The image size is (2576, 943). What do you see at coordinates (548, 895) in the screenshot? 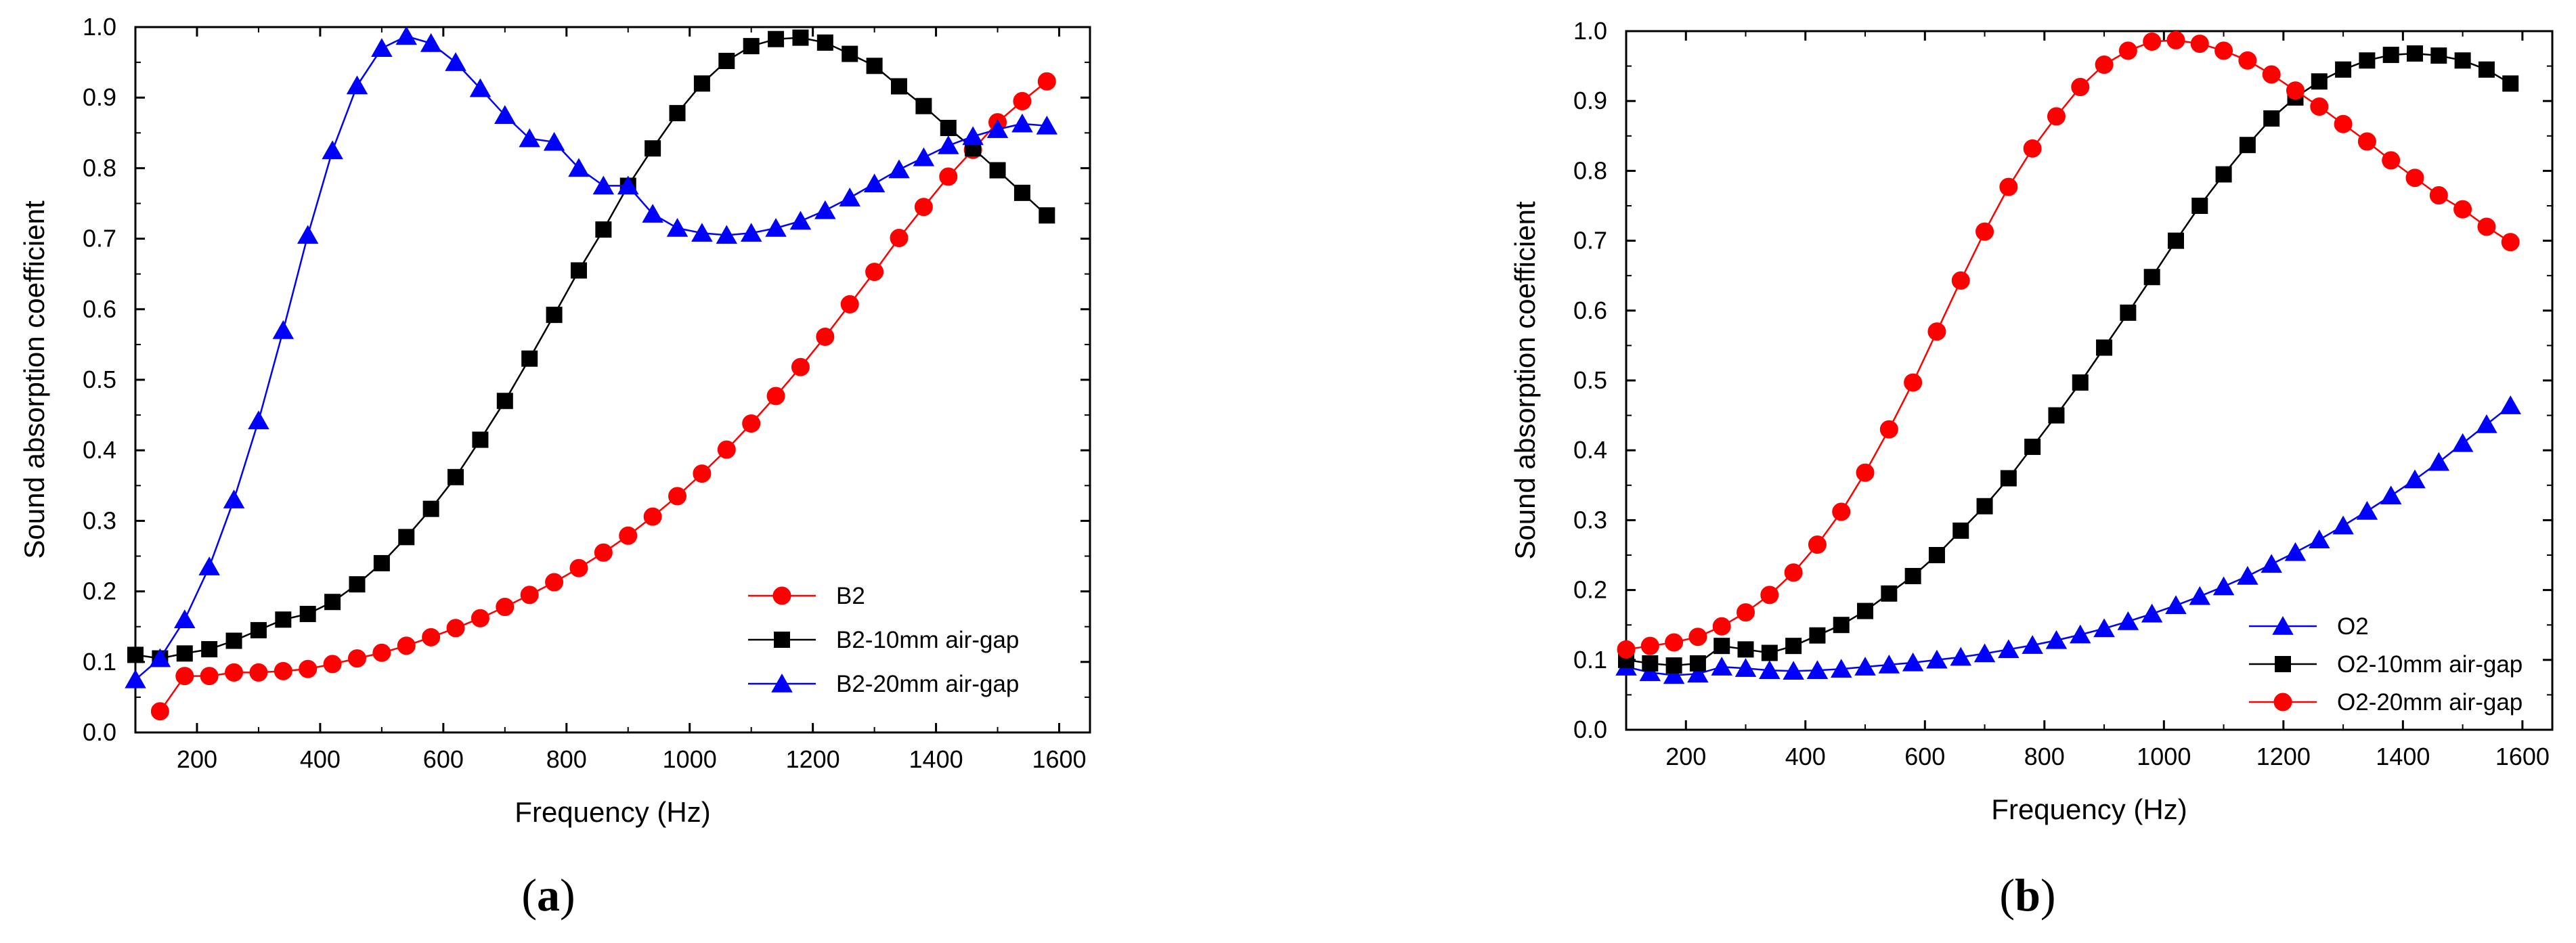
I see `panel-caption: (a)` at bounding box center [548, 895].